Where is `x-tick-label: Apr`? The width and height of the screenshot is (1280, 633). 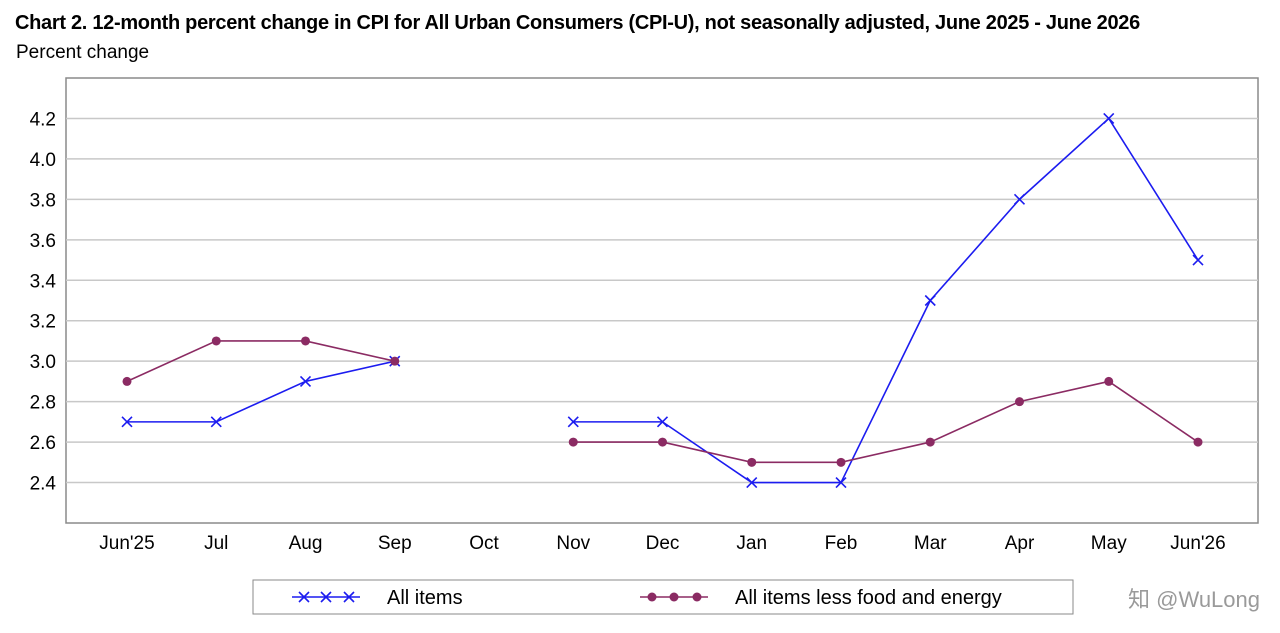 x-tick-label: Apr is located at coordinates (1020, 543).